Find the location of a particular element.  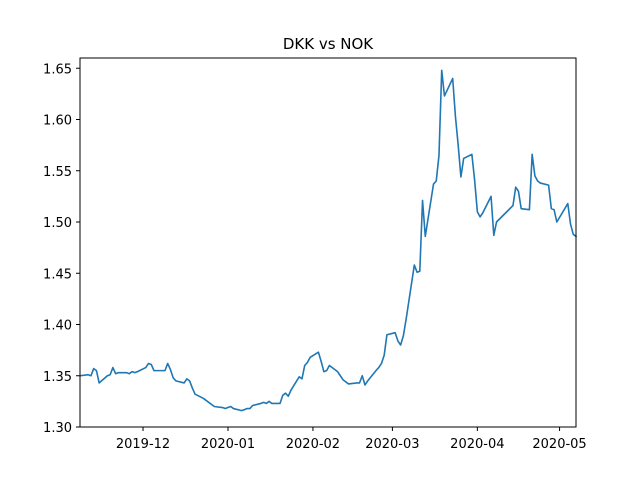

y-tick-label: 1.35 is located at coordinates (57, 377).